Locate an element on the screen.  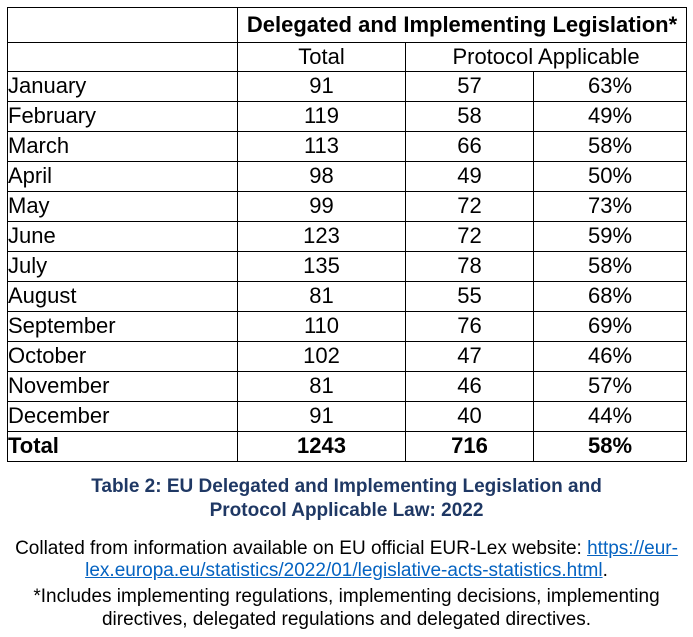
percent-cell: 73% is located at coordinates (610, 206).